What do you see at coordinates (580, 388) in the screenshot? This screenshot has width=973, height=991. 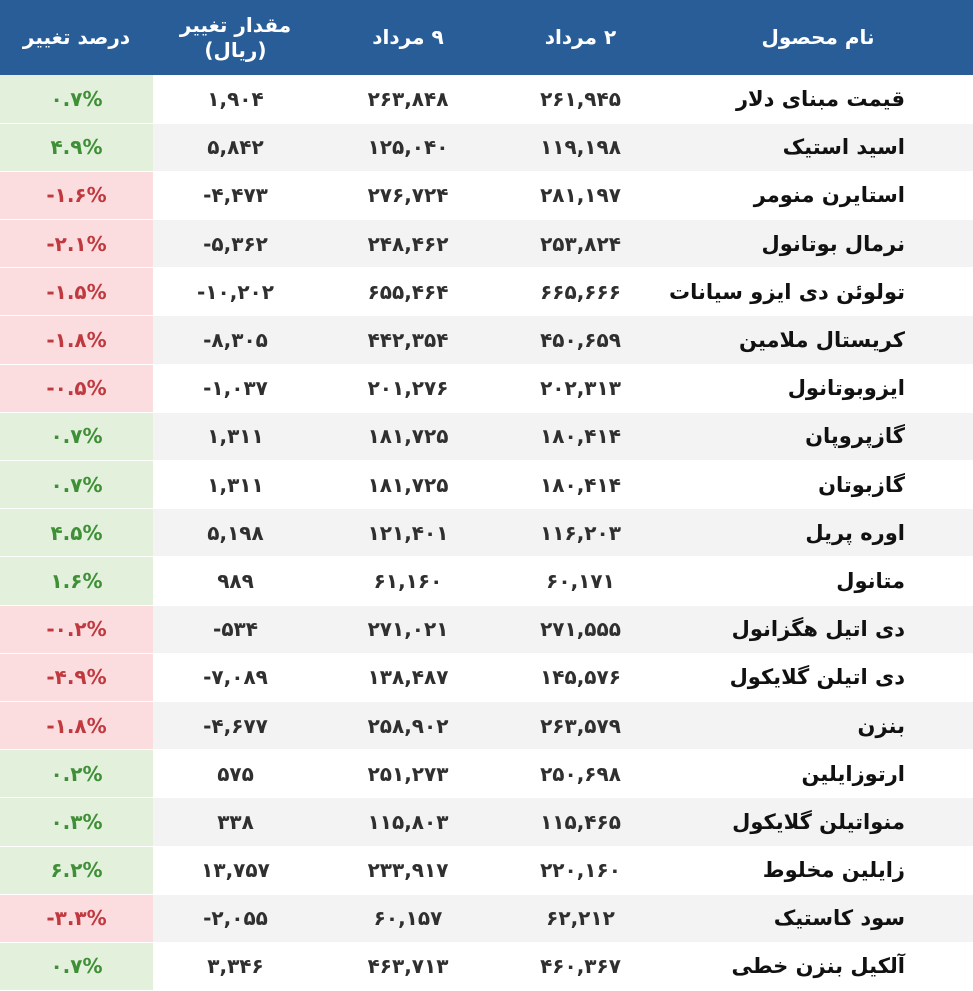 I see `price-aug2: ۲۰۲,۳۱۳` at bounding box center [580, 388].